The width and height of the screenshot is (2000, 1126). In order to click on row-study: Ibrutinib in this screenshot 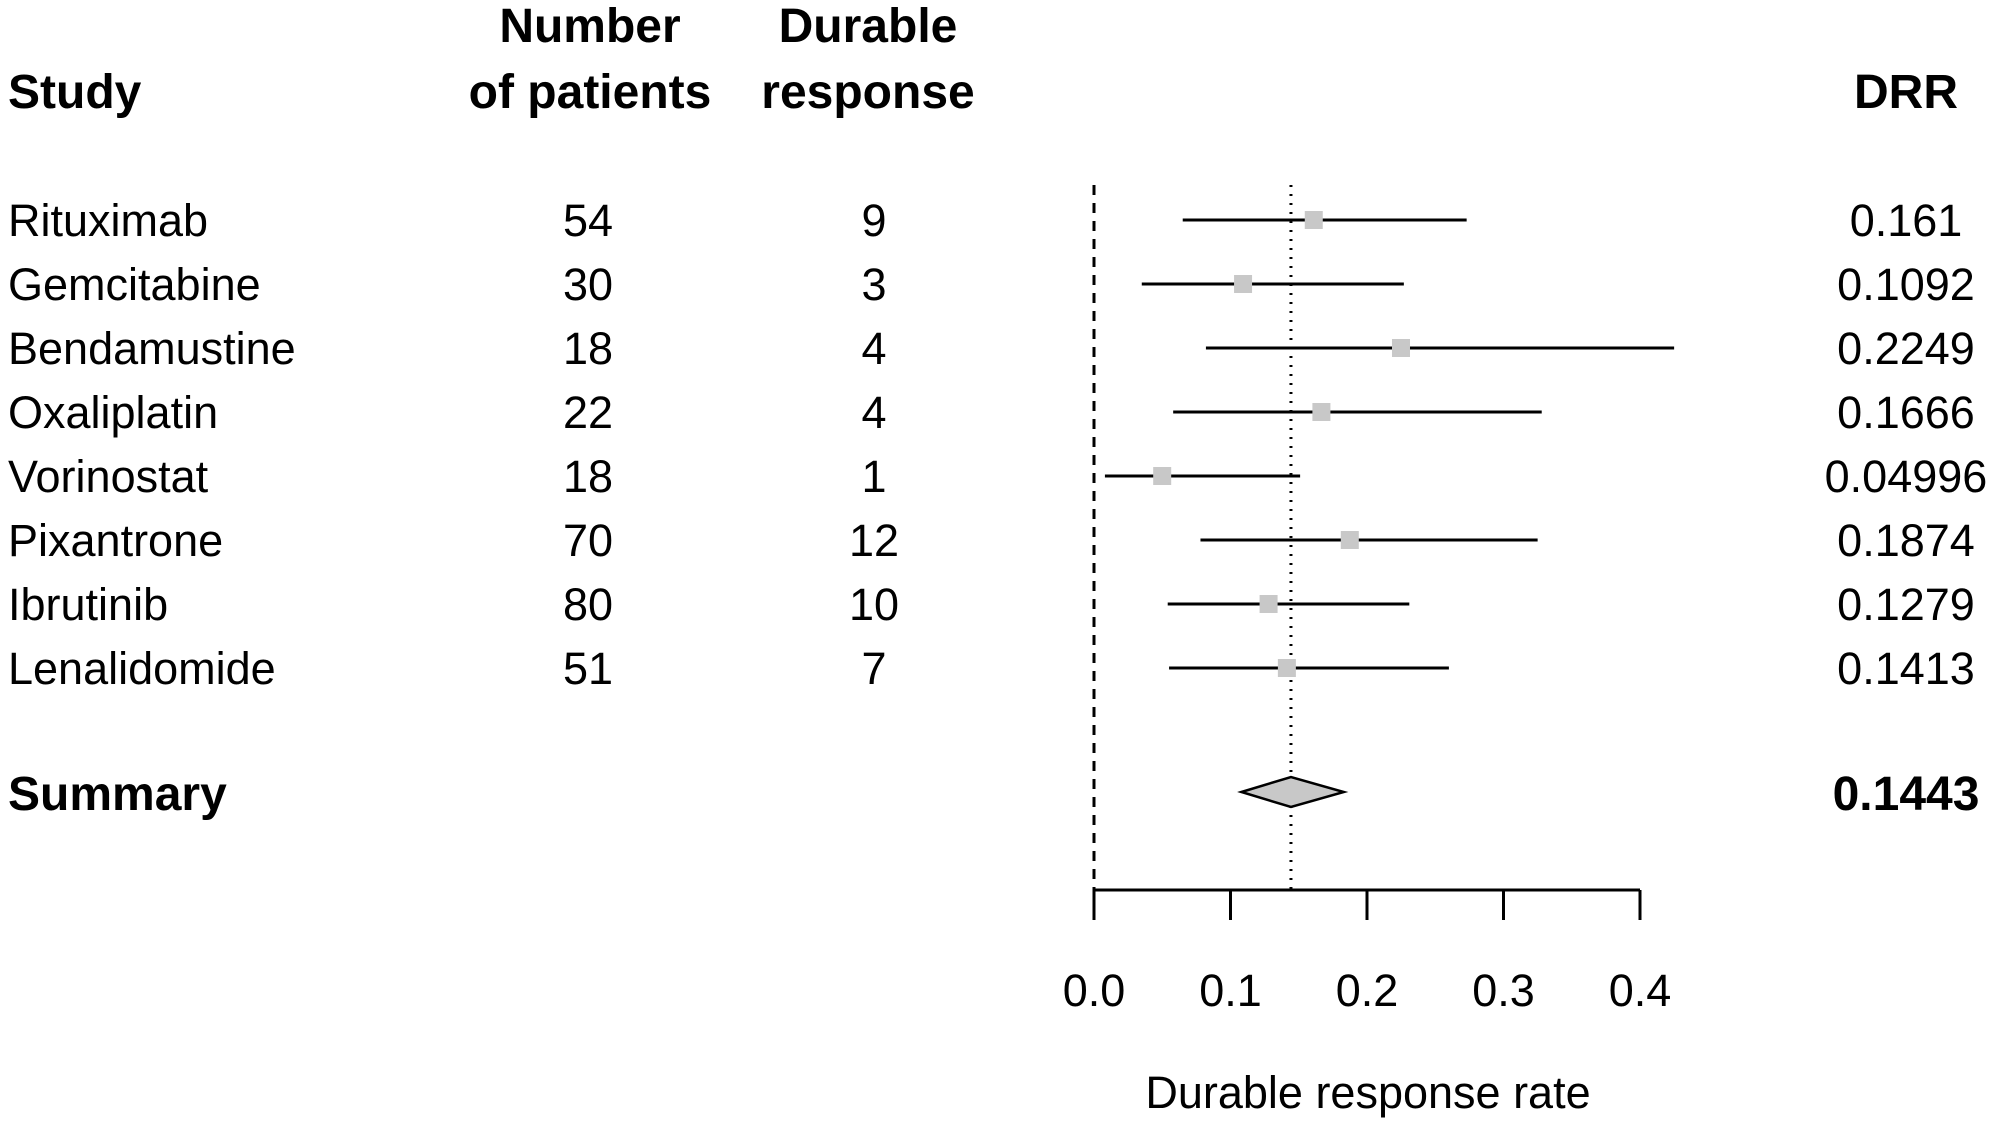, I will do `click(88, 604)`.